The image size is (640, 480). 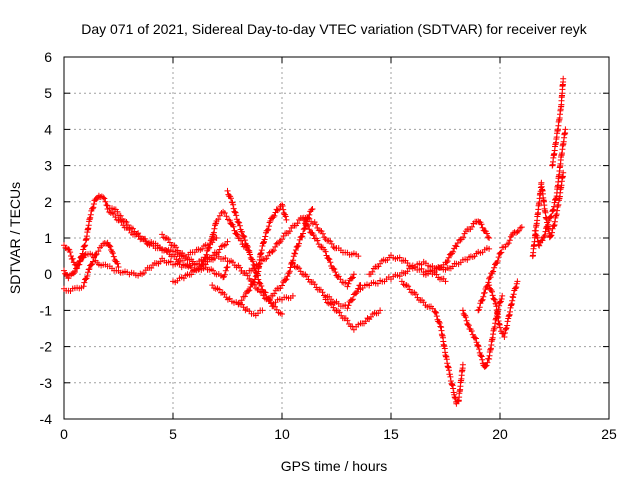 I want to click on x-tick-label: 25, so click(x=609, y=434).